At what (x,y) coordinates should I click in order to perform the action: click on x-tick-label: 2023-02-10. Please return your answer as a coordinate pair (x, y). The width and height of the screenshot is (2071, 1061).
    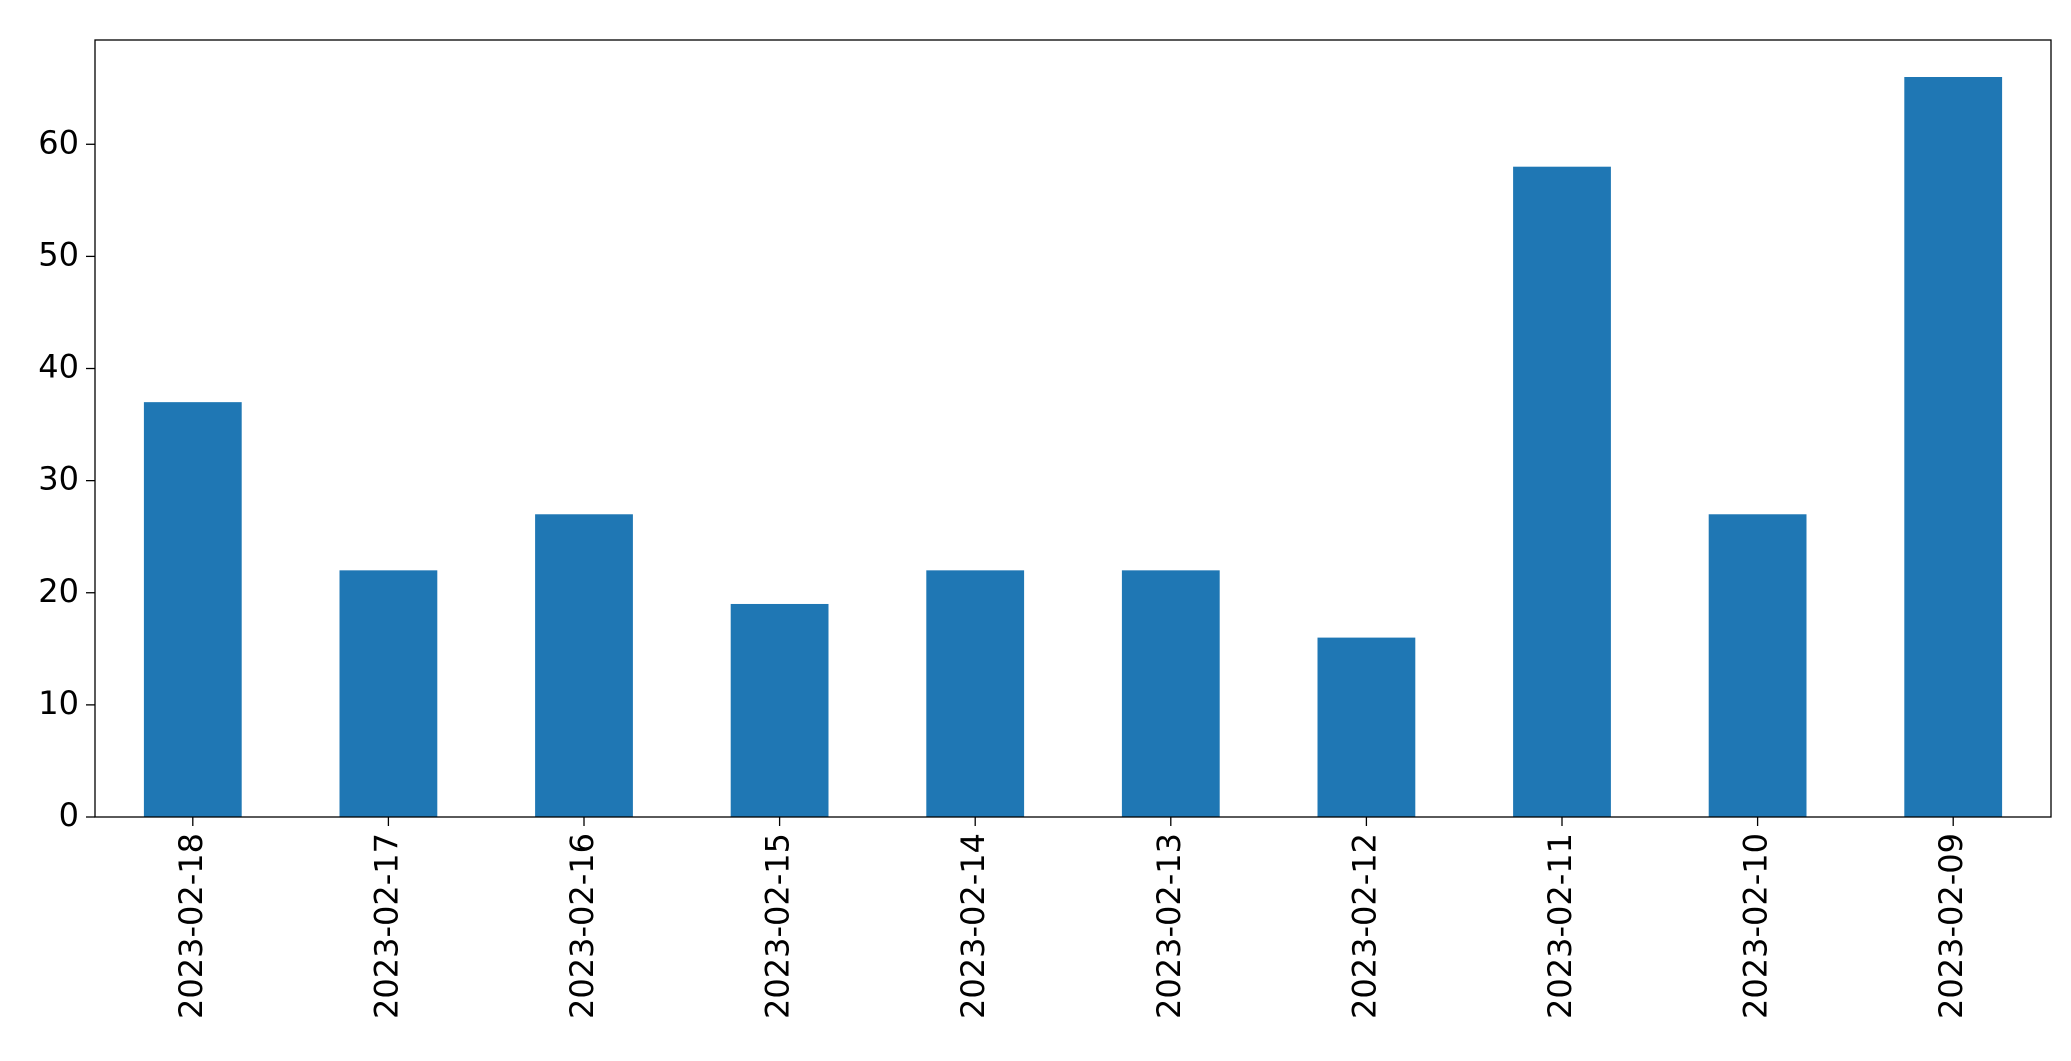
    Looking at the image, I should click on (1756, 926).